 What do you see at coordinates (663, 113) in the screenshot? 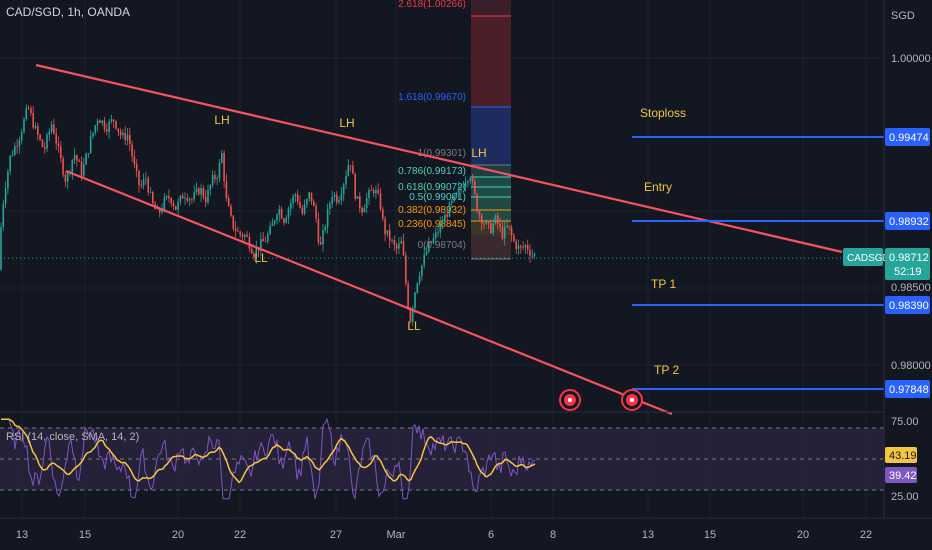
I see `stoploss-label: Stoploss` at bounding box center [663, 113].